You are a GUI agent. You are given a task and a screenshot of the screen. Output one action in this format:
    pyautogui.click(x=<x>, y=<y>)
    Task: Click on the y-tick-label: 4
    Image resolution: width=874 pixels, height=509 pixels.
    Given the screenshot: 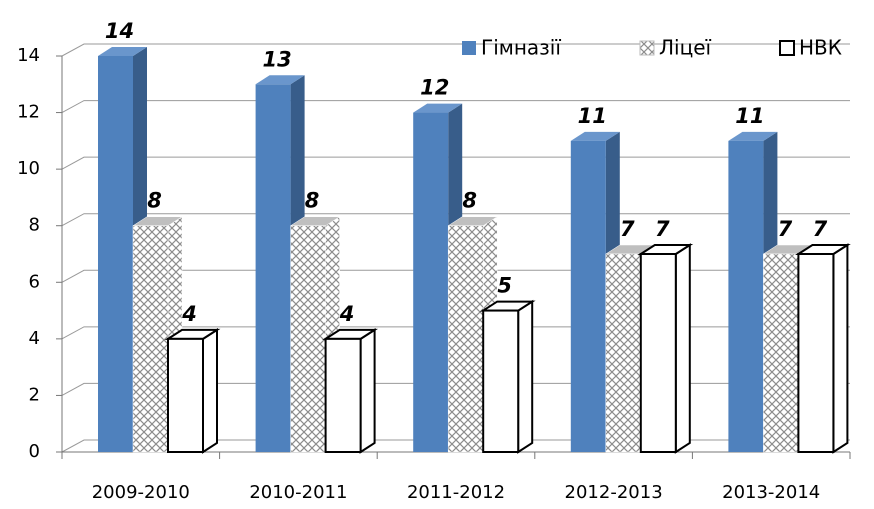 What is the action you would take?
    pyautogui.click(x=34, y=338)
    